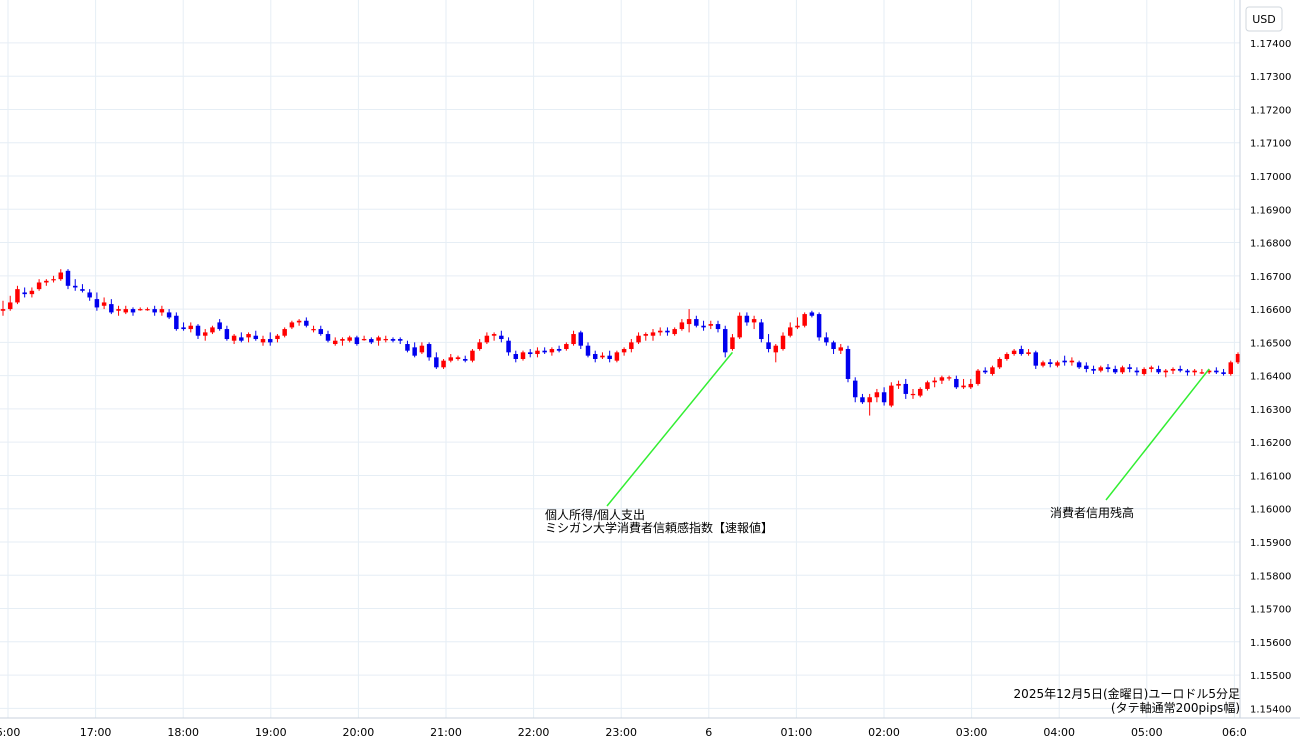 The image size is (1300, 749). Describe the element at coordinates (1270, 610) in the screenshot. I see `y-tick-label: 1.15700` at that location.